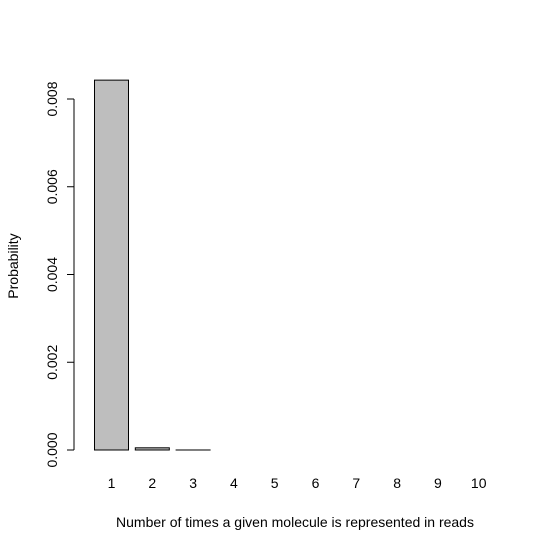 The width and height of the screenshot is (553, 552). What do you see at coordinates (297, 483) in the screenshot?
I see `x-tick-labels: 1 2 3 4 5 6 7 8 9 10` at bounding box center [297, 483].